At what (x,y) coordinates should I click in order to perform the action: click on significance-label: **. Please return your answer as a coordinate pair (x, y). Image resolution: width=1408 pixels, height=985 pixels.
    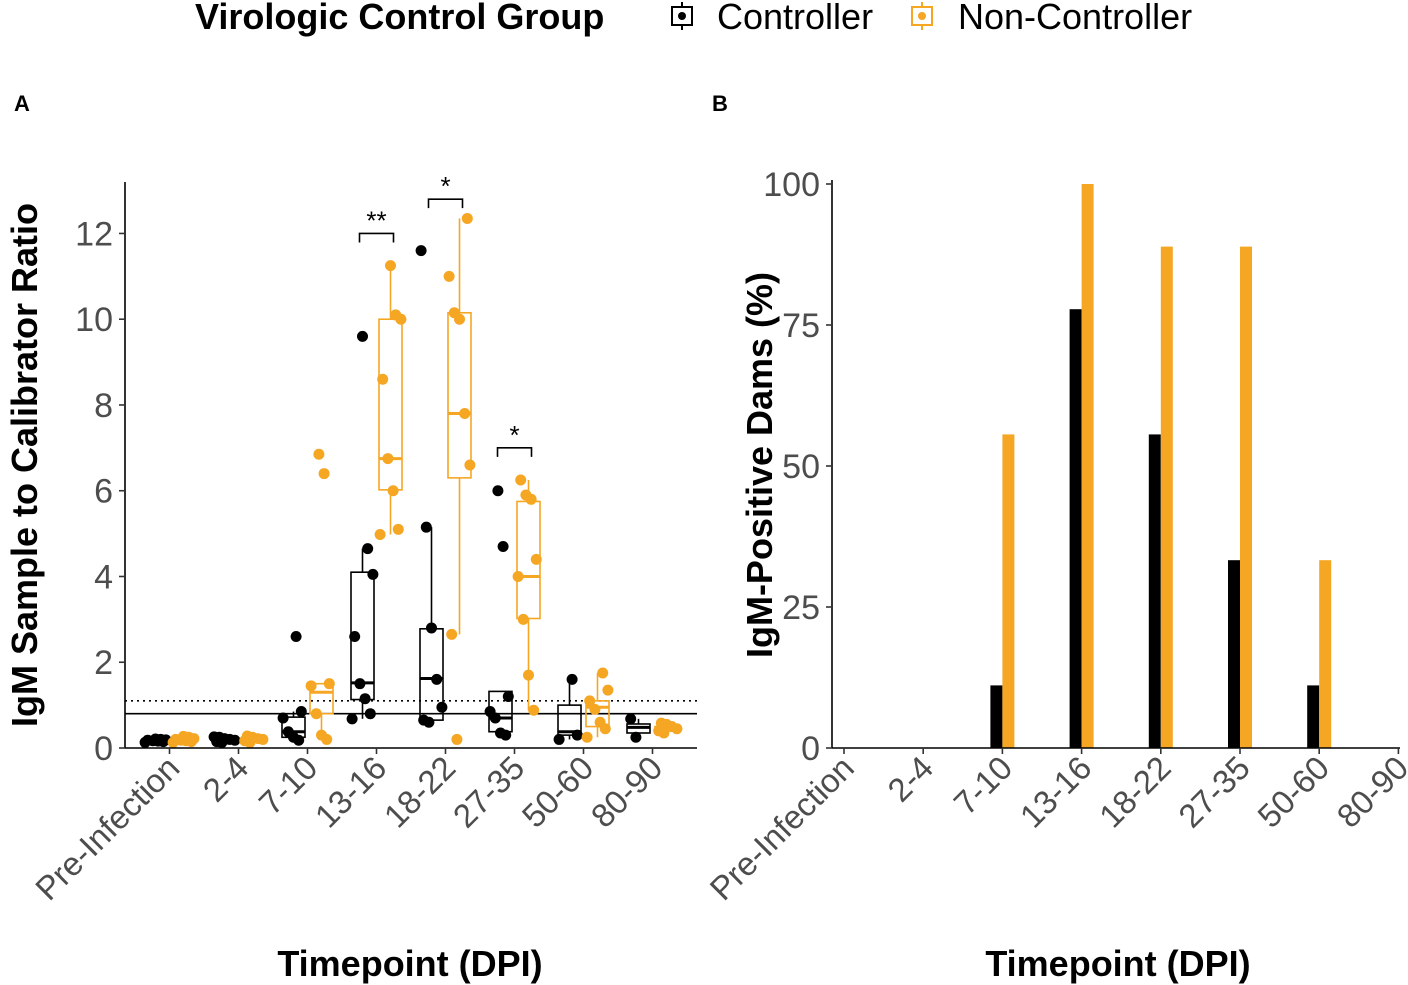
    Looking at the image, I should click on (376, 220).